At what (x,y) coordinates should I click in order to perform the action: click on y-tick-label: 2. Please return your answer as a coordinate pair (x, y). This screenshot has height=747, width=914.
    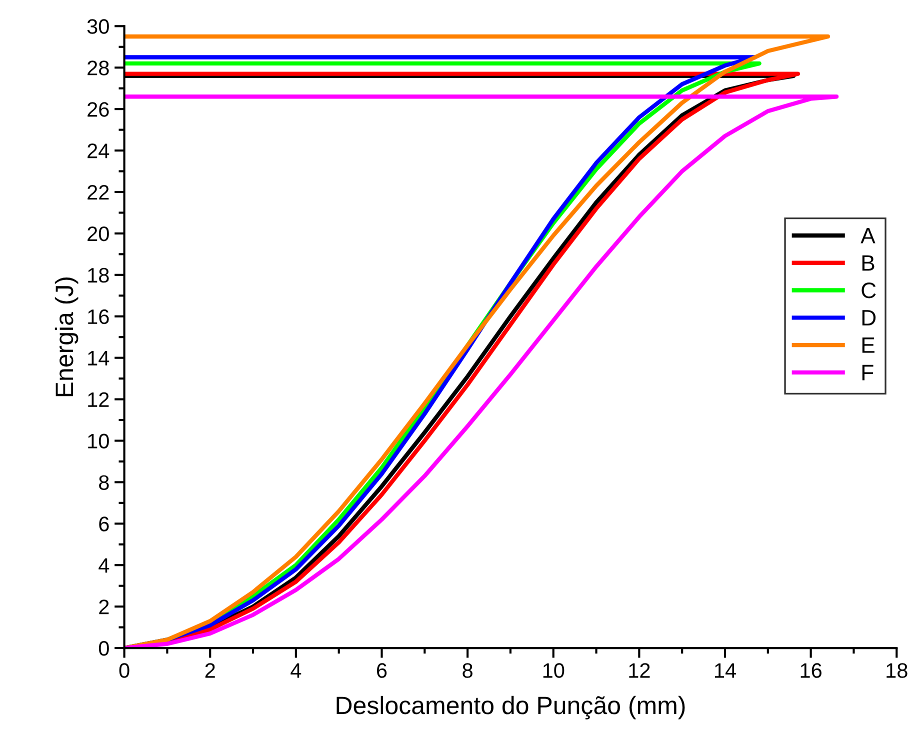
    Looking at the image, I should click on (104, 607).